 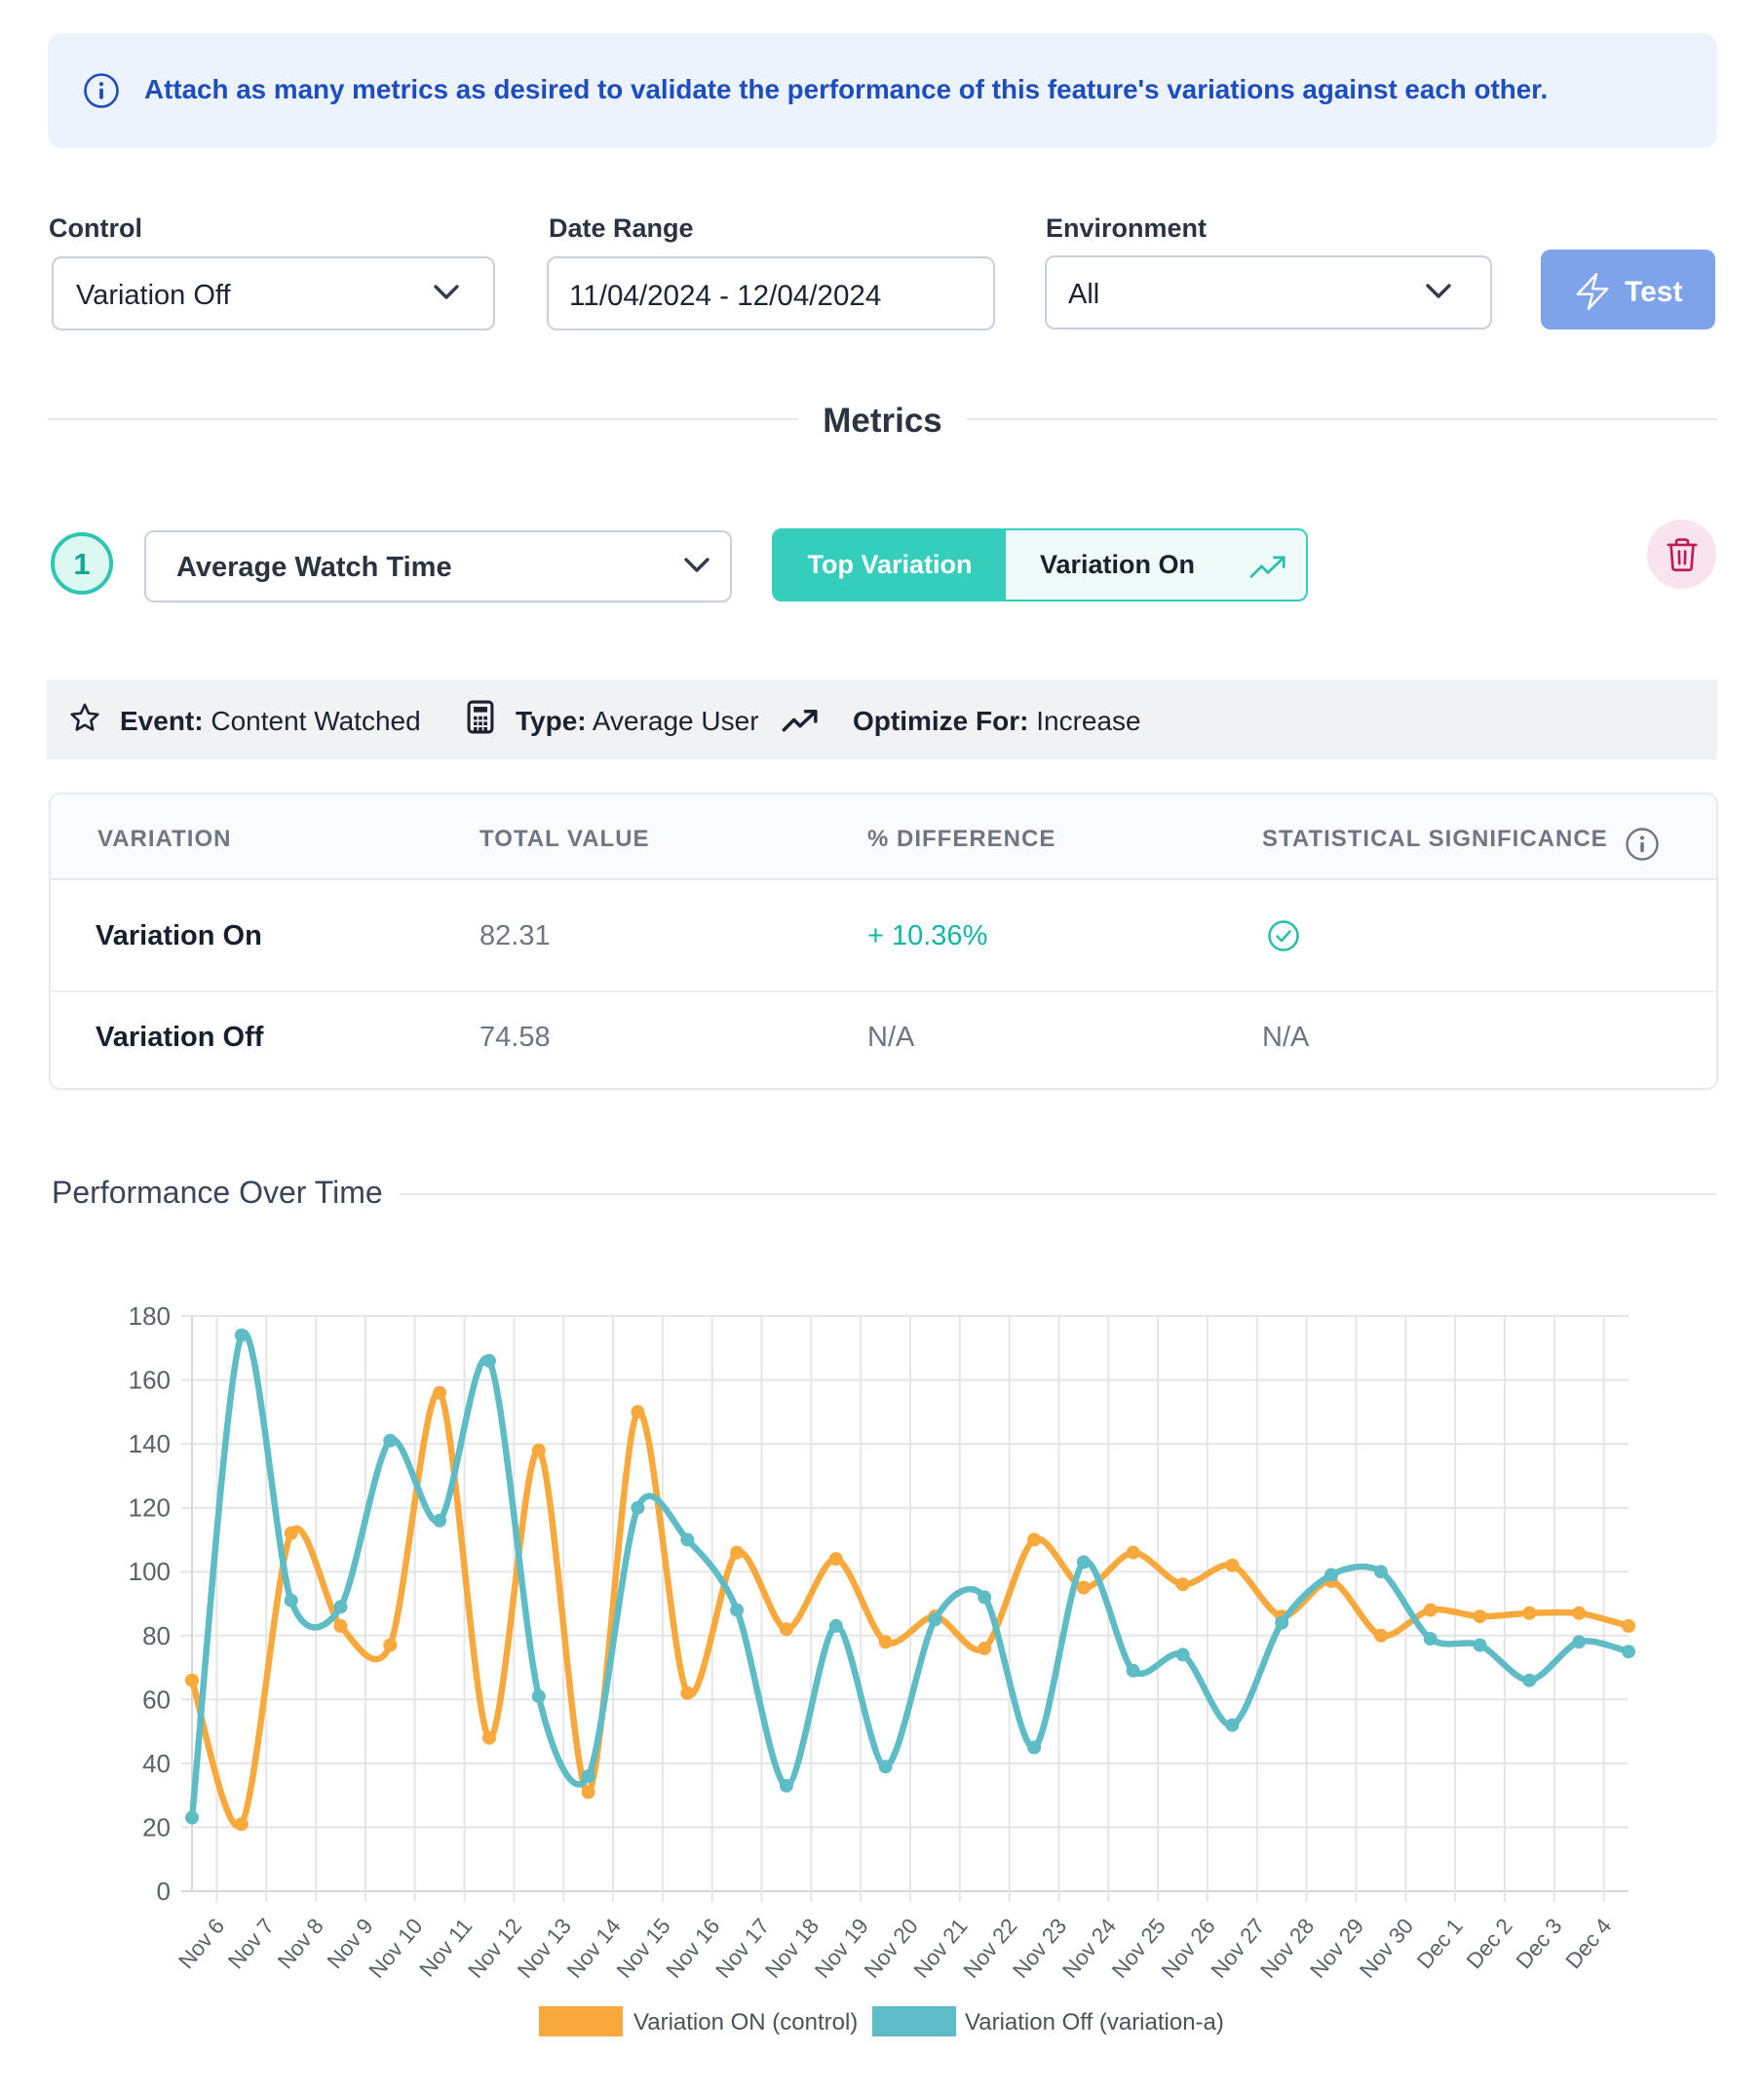 I want to click on svg-text: Variation Off (variation-a), so click(x=1094, y=2022).